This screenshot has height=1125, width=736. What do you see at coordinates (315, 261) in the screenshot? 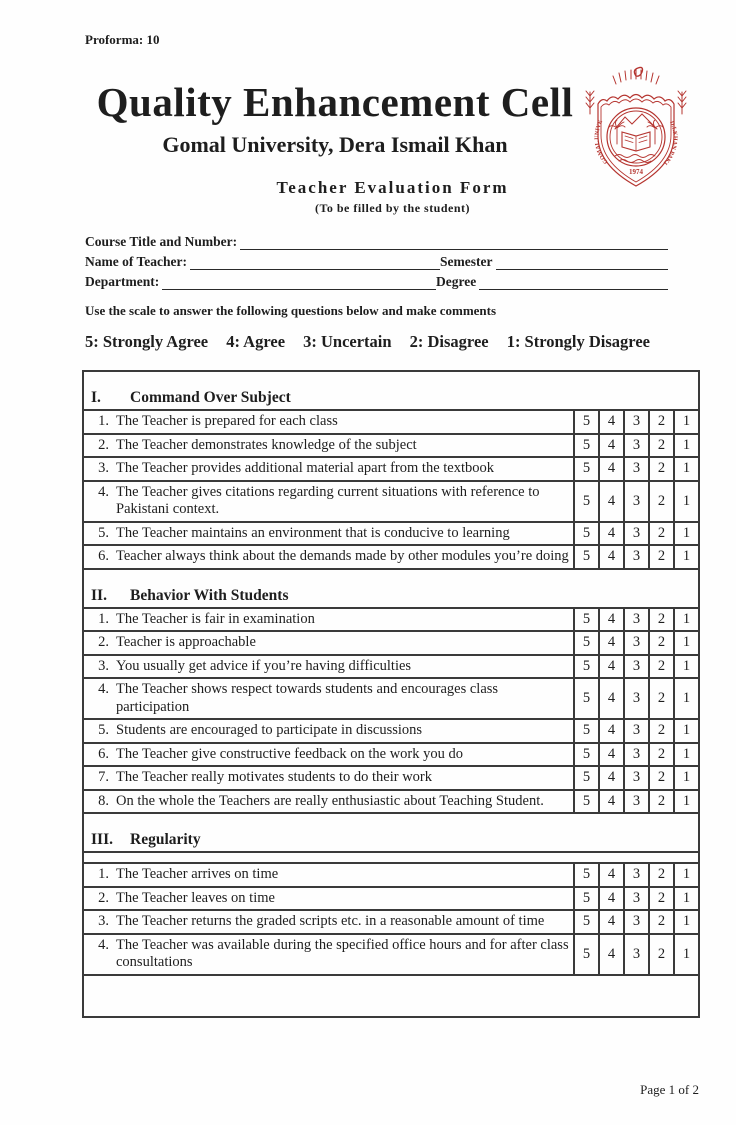
I see `teacher-input-line` at bounding box center [315, 261].